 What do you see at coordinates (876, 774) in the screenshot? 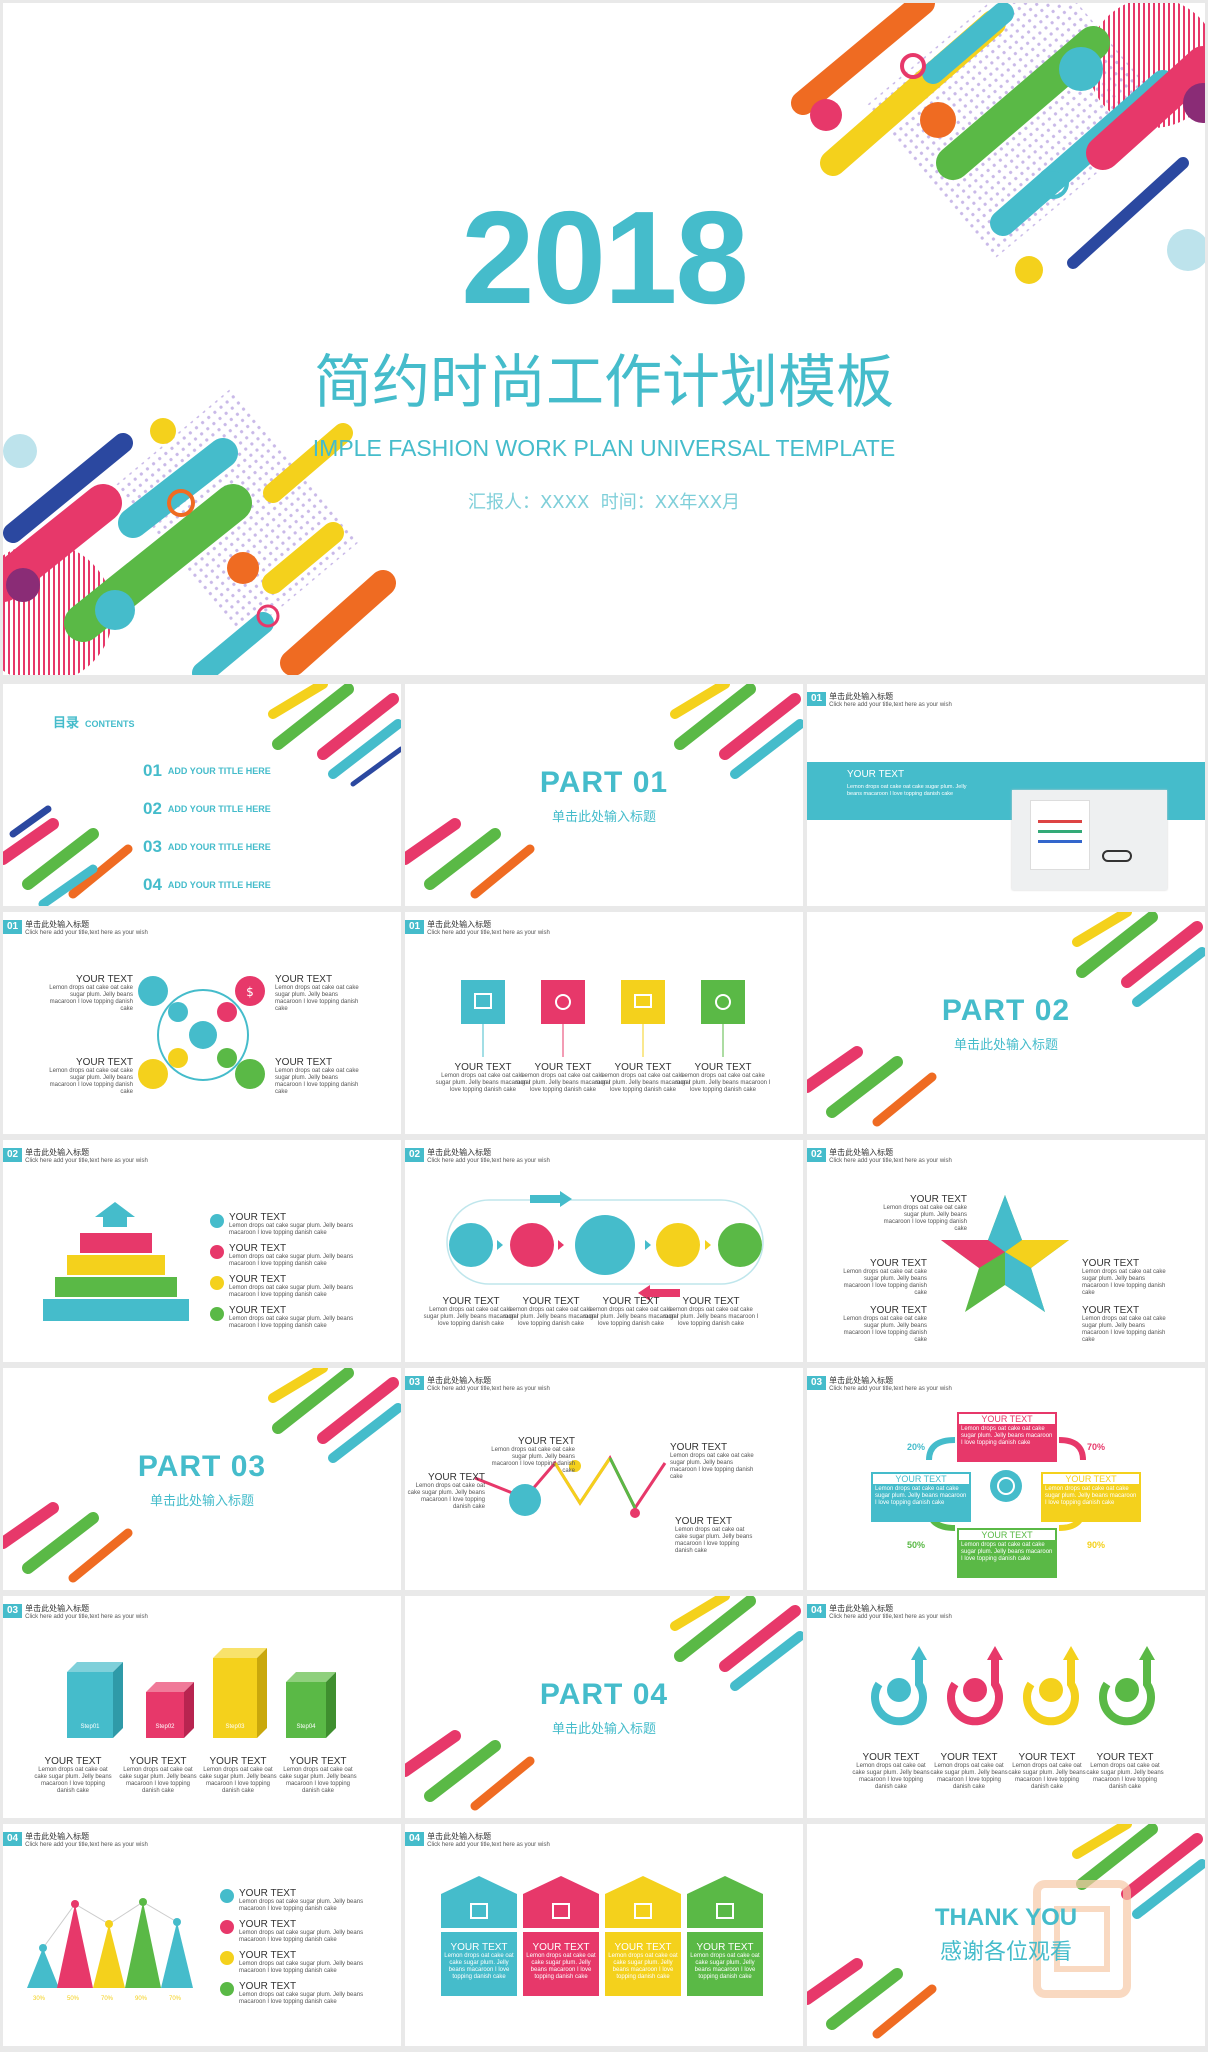
I see `banner-title: YOUR TEXT` at bounding box center [876, 774].